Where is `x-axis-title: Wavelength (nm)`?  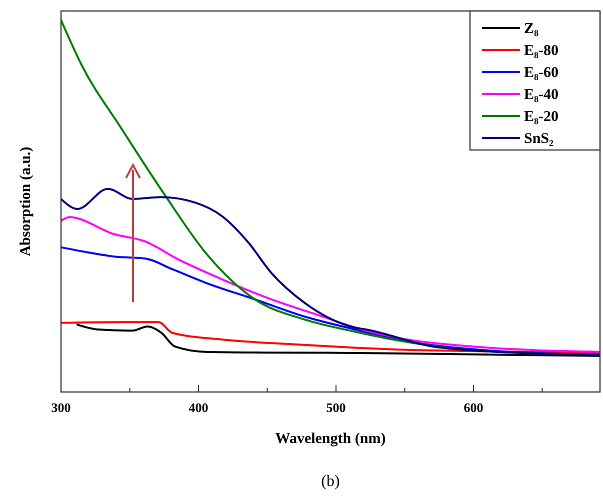
x-axis-title: Wavelength (nm) is located at coordinates (330, 439).